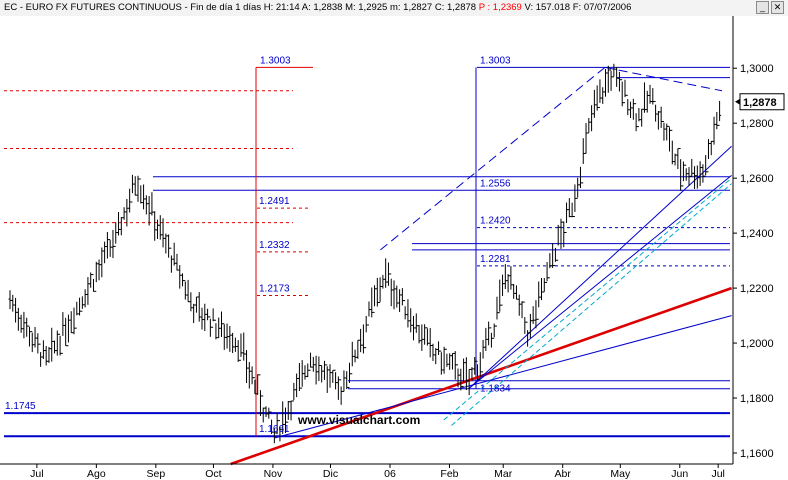  Describe the element at coordinates (563, 474) in the screenshot. I see `x-tick-label: Abr` at that location.